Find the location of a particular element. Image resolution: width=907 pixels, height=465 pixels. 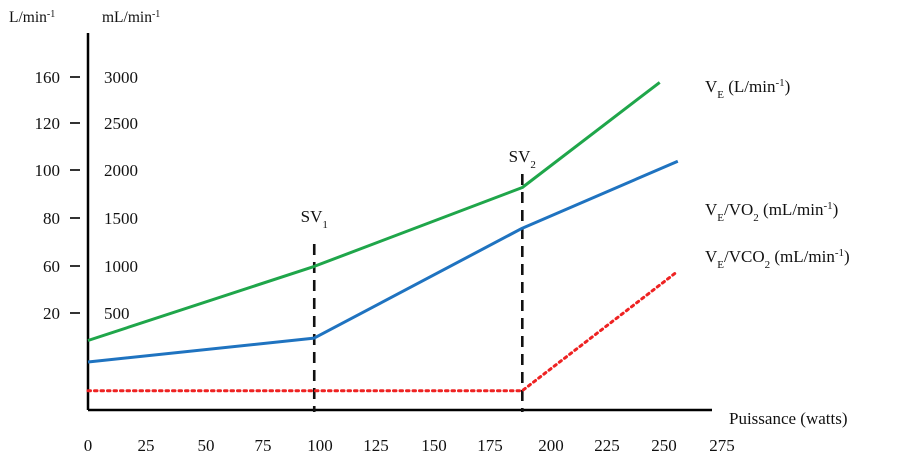

y-left-unit-label: L/min-1 is located at coordinates (32, 18).